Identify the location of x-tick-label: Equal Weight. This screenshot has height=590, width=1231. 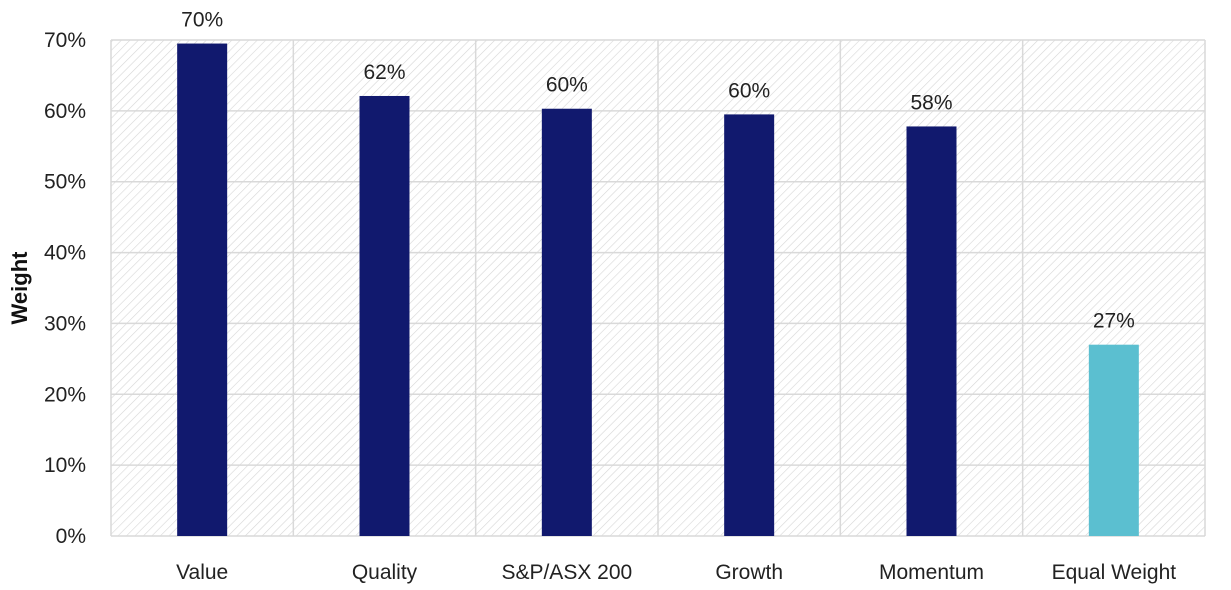
(1114, 572).